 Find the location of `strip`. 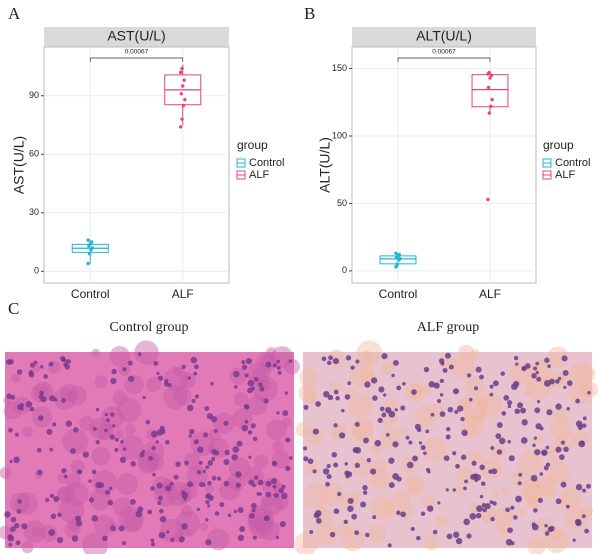

strip is located at coordinates (136, 37).